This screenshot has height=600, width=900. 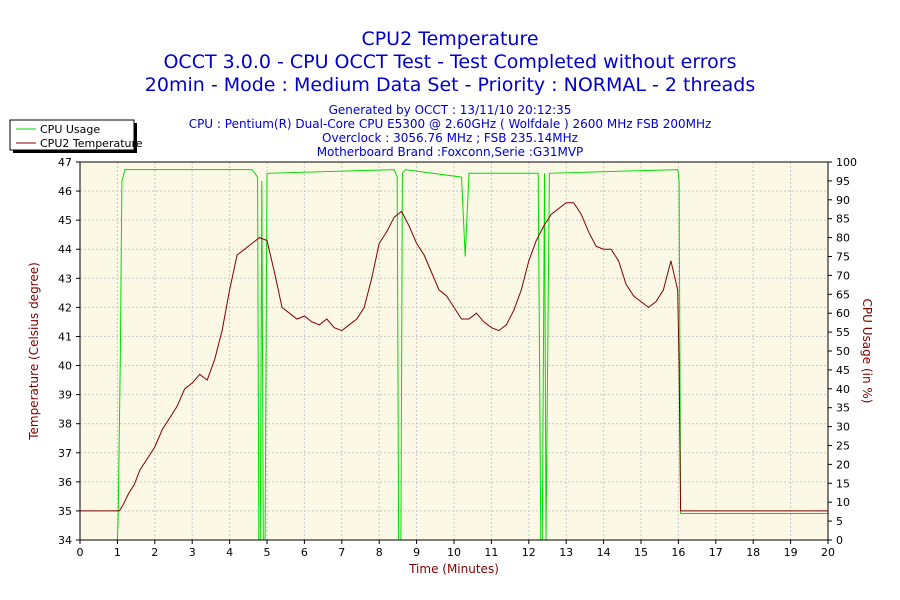 What do you see at coordinates (341, 552) in the screenshot?
I see `x-tick-label: 7` at bounding box center [341, 552].